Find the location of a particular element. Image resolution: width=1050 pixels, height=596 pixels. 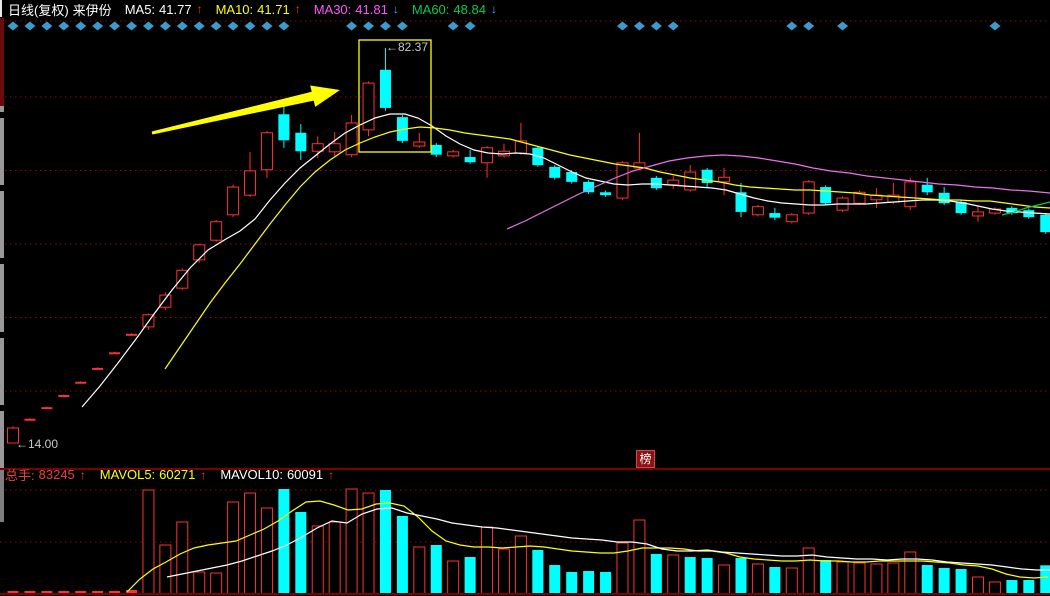

ma-line-mavol10 is located at coordinates (608, 542).